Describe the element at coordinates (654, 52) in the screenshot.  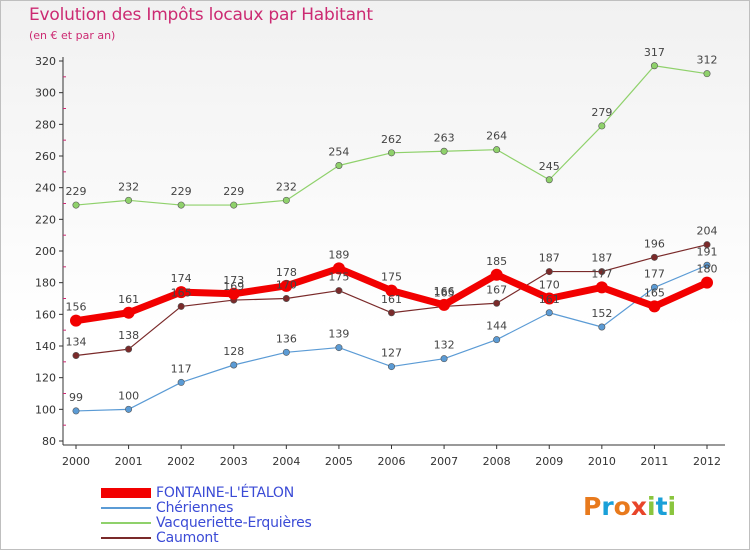
I see `data-label: 317` at that location.